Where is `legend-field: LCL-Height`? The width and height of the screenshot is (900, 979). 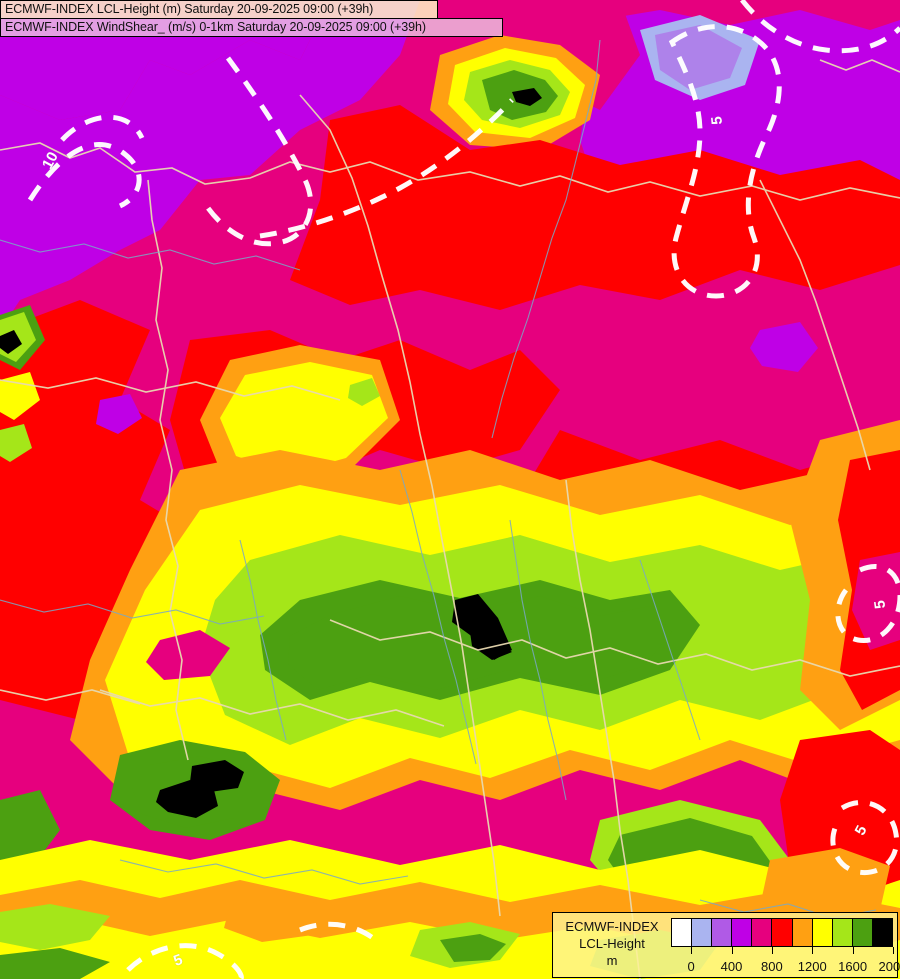 legend-field: LCL-Height is located at coordinates (612, 943).